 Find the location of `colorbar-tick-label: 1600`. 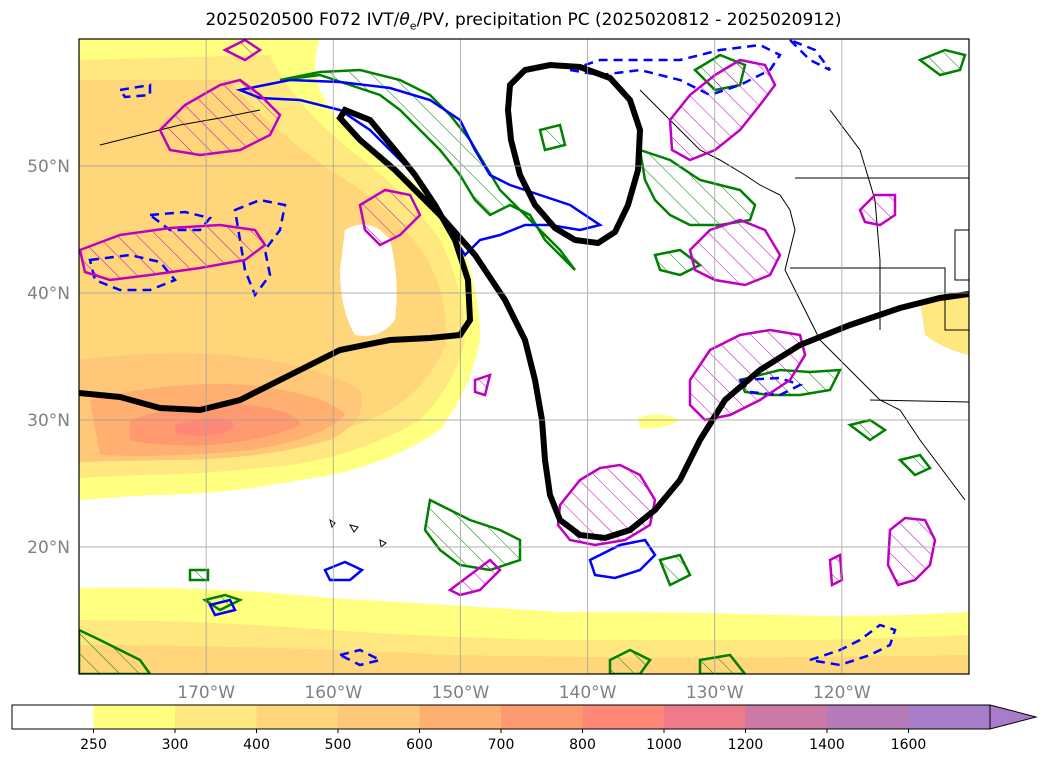

colorbar-tick-label: 1600 is located at coordinates (909, 745).